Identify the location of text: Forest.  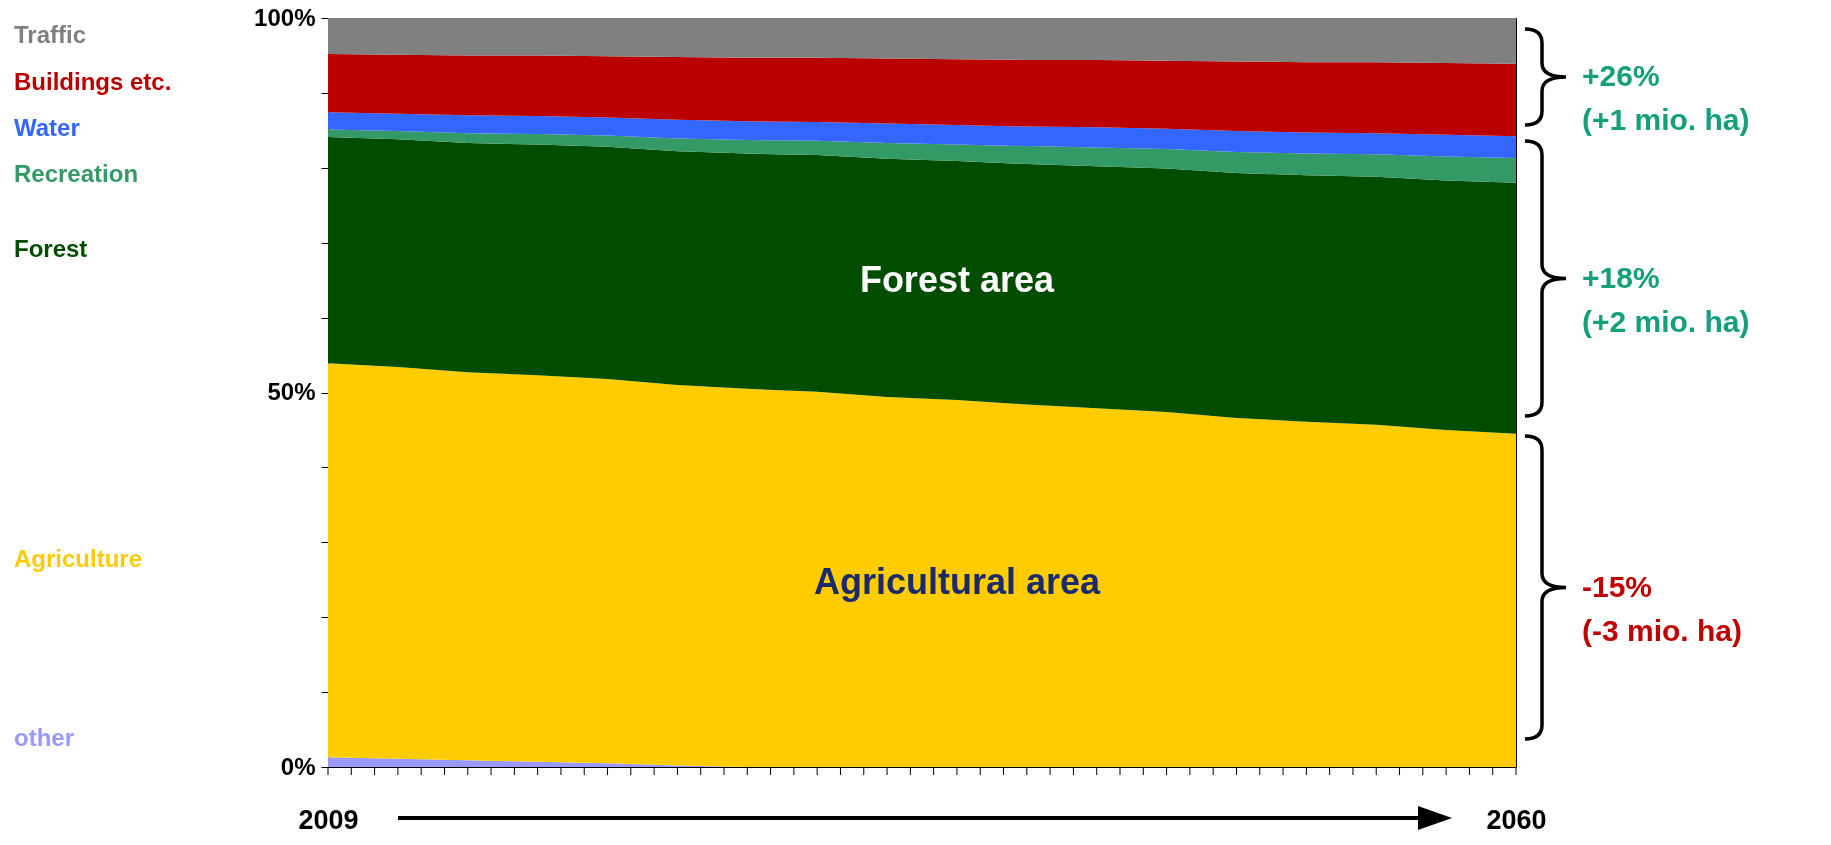
(51, 249).